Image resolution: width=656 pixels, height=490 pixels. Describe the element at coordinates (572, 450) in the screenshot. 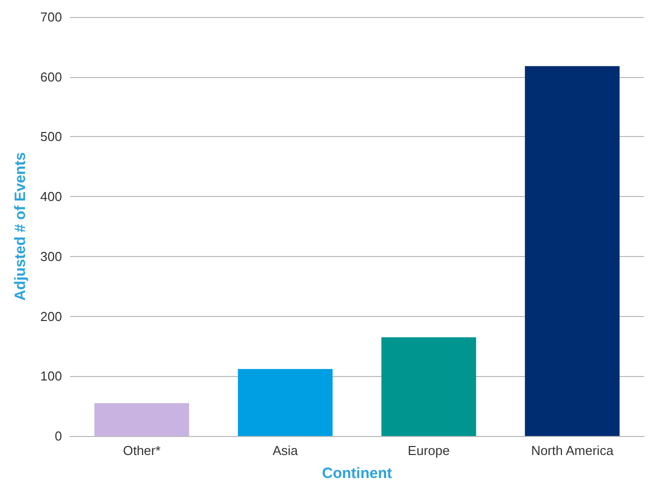

I see `x-tick-label: North America` at that location.